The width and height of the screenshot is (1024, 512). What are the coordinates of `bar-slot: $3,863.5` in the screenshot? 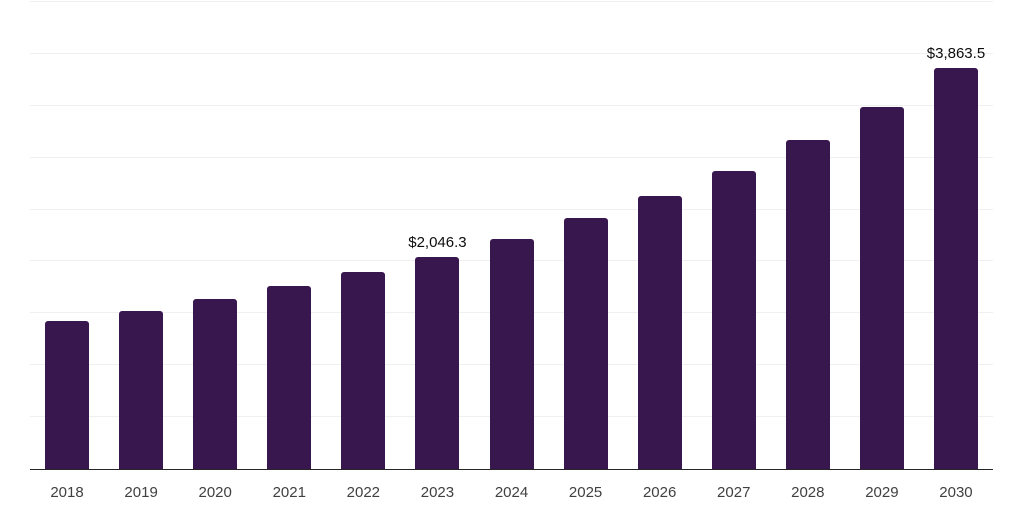 It's located at (956, 235).